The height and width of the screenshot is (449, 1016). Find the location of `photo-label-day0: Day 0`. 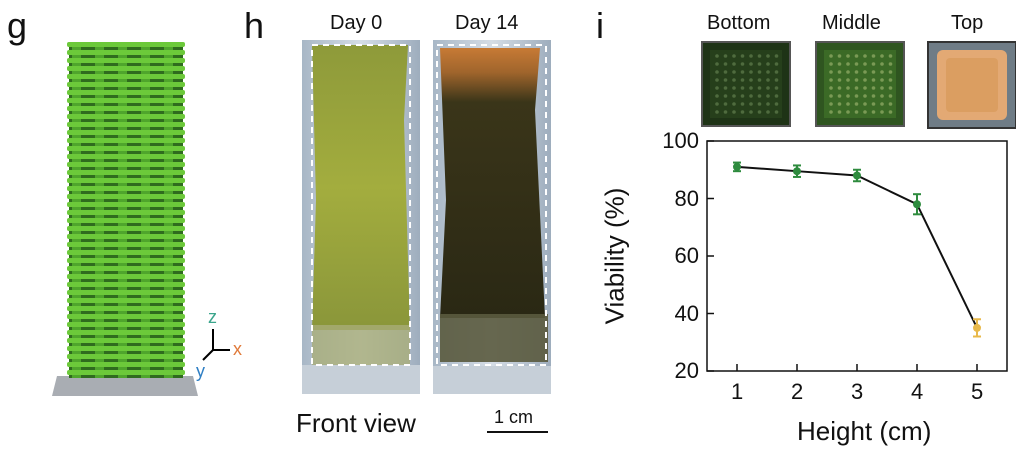

photo-label-day0: Day 0 is located at coordinates (356, 23).